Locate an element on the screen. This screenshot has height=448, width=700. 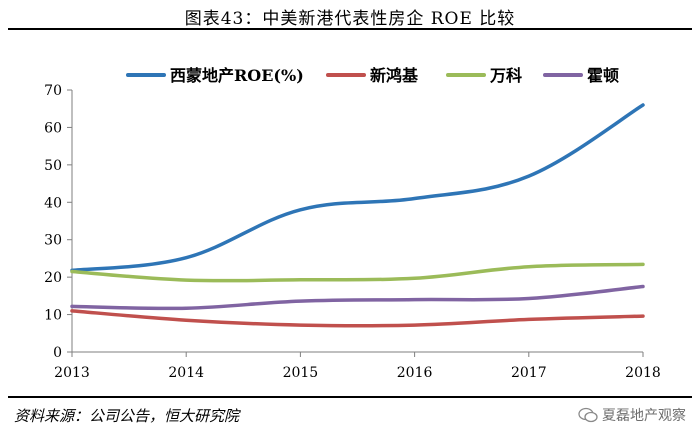
y-tick-label: 30 is located at coordinates (53, 241).